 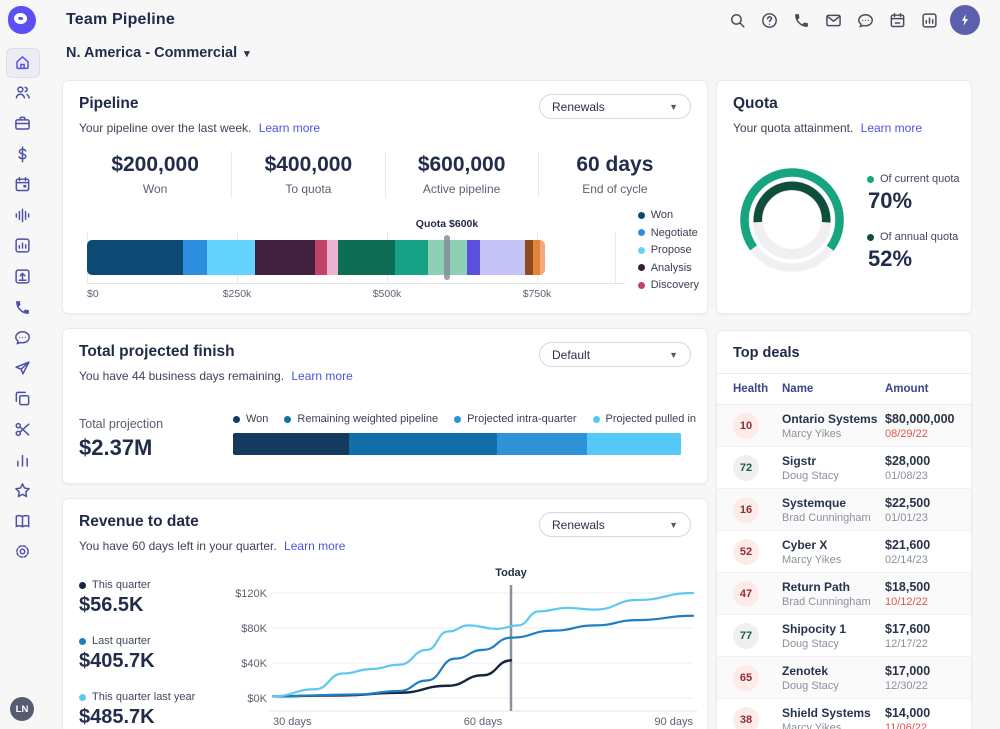 I want to click on y-axis-label: $0K, so click(x=257, y=699).